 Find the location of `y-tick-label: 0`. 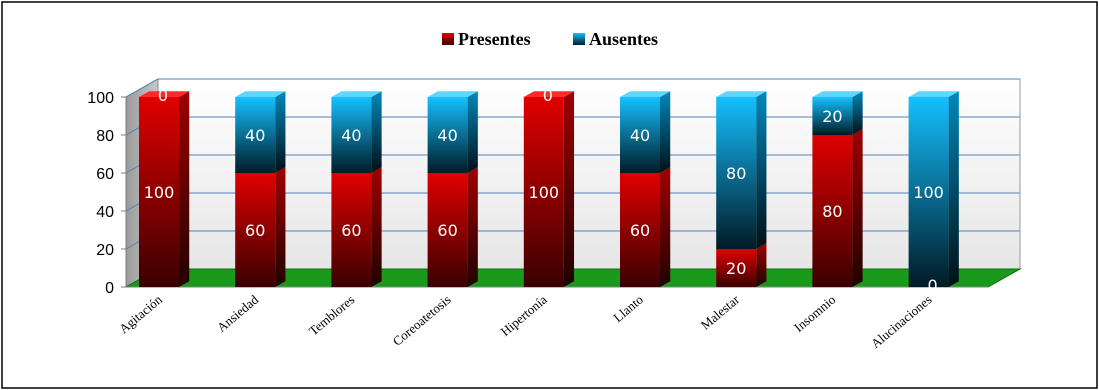

y-tick-label: 0 is located at coordinates (109, 288).